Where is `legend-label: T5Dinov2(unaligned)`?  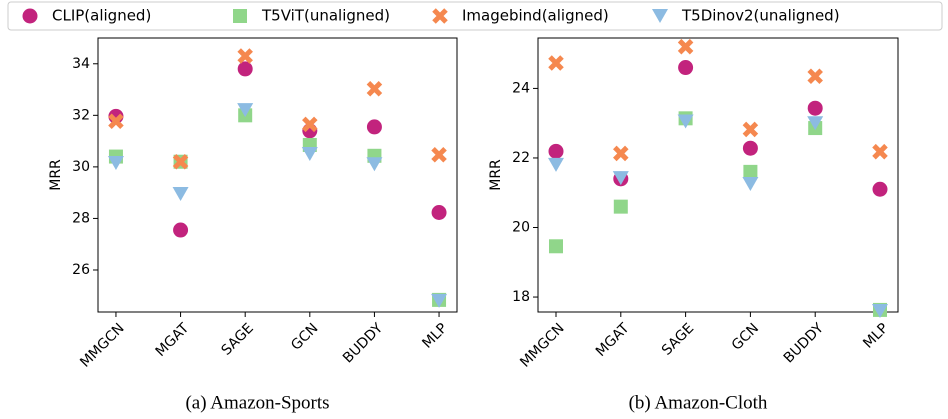
legend-label: T5Dinov2(unaligned) is located at coordinates (760, 16).